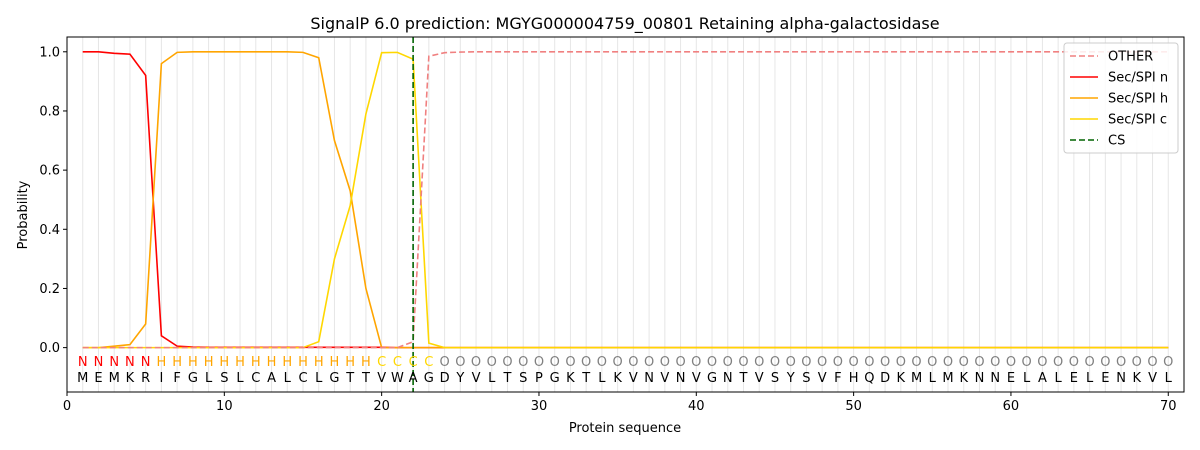 The height and width of the screenshot is (450, 1200). I want to click on x-tick-label: 20, so click(381, 406).